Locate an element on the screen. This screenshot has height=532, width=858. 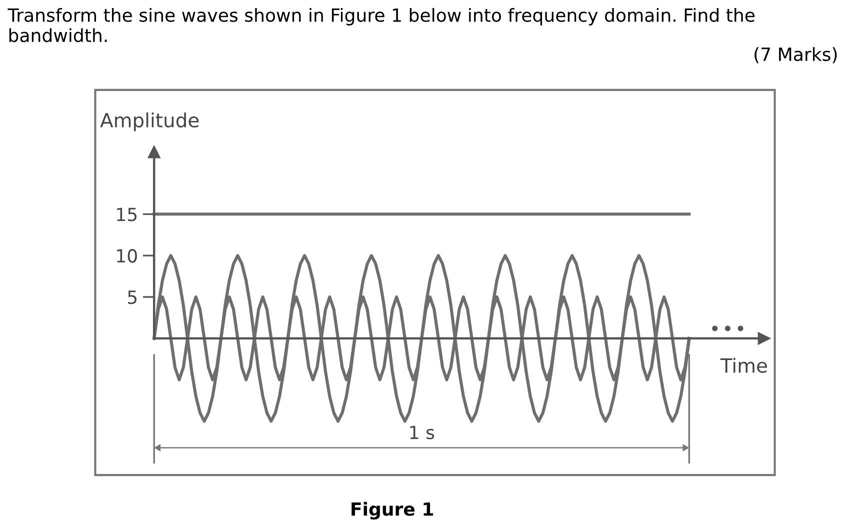
y-tick-label: 15 is located at coordinates (127, 215).